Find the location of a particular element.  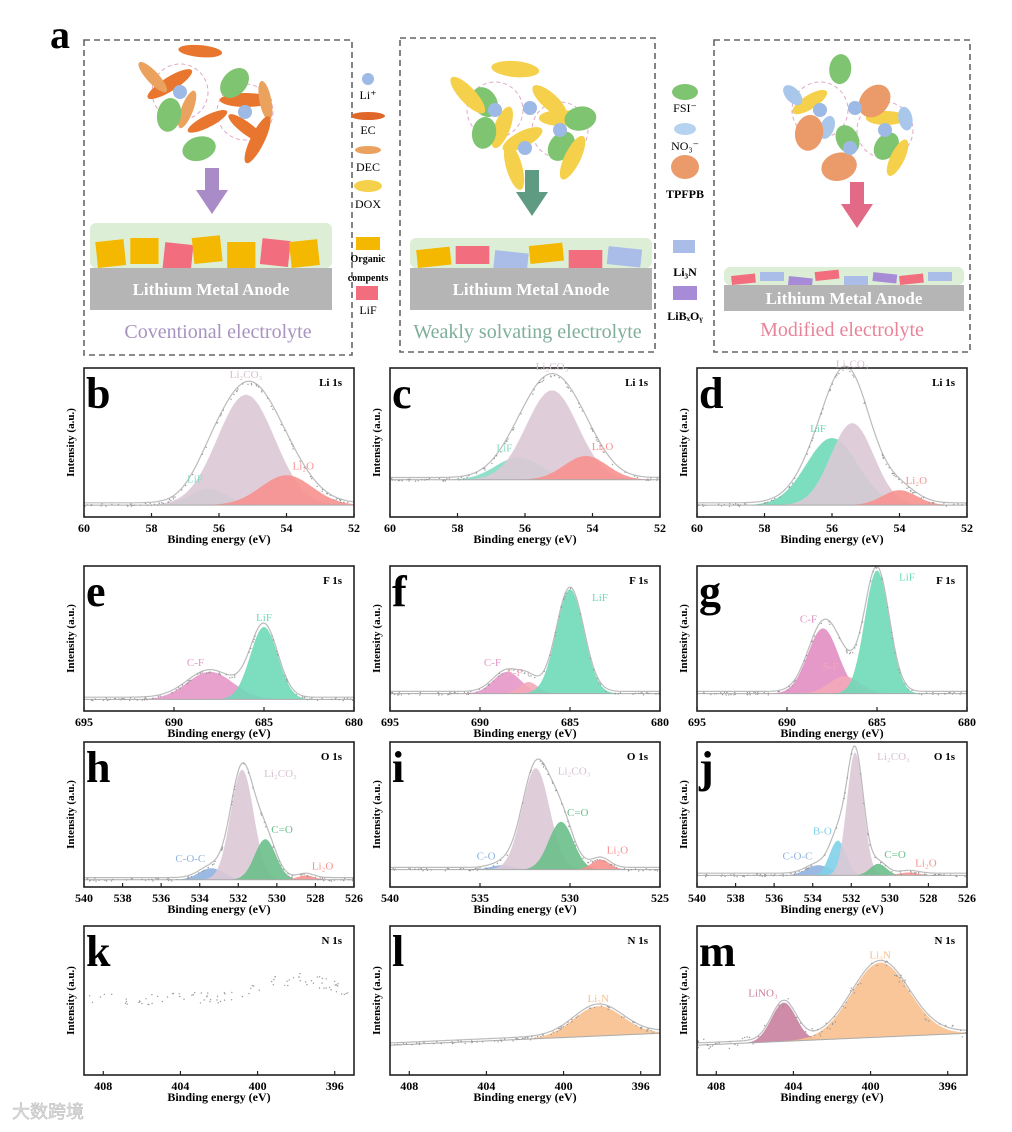

x-tick-label: 58 is located at coordinates (765, 528).